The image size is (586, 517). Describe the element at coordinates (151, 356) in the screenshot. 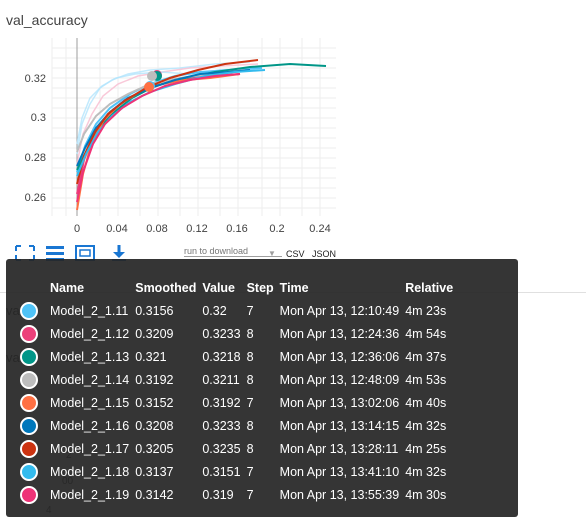

I see `tooltip-cell-smoothed: 0.321` at that location.